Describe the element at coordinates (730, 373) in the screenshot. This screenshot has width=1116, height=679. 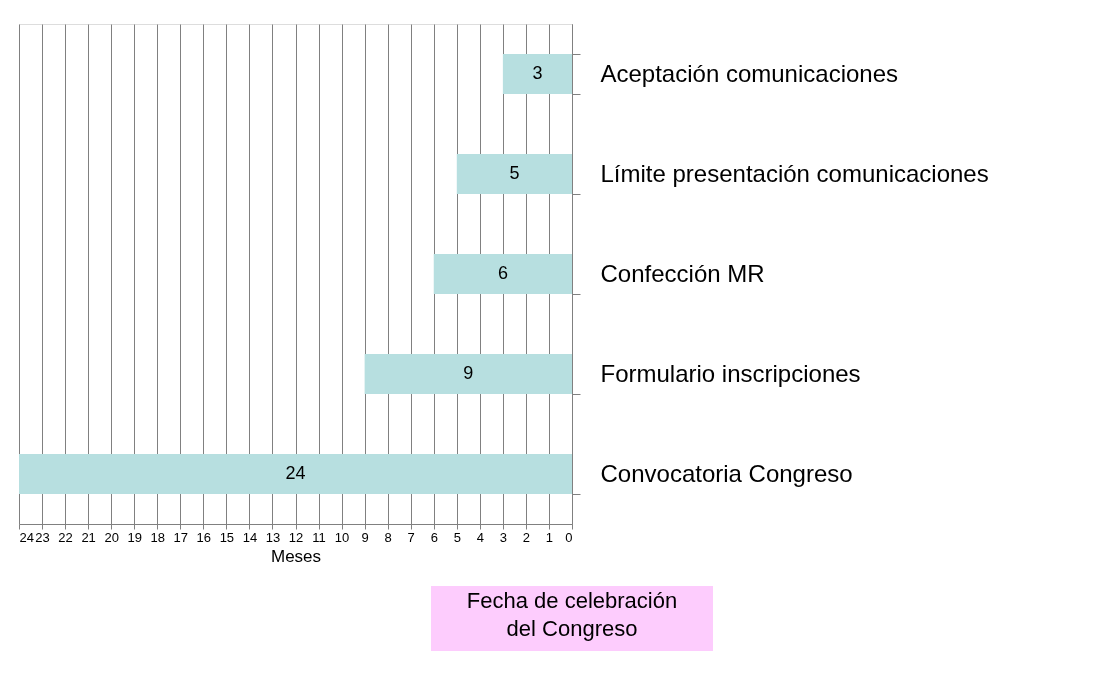
I see `y-tick-label: Formulario inscripciones` at that location.